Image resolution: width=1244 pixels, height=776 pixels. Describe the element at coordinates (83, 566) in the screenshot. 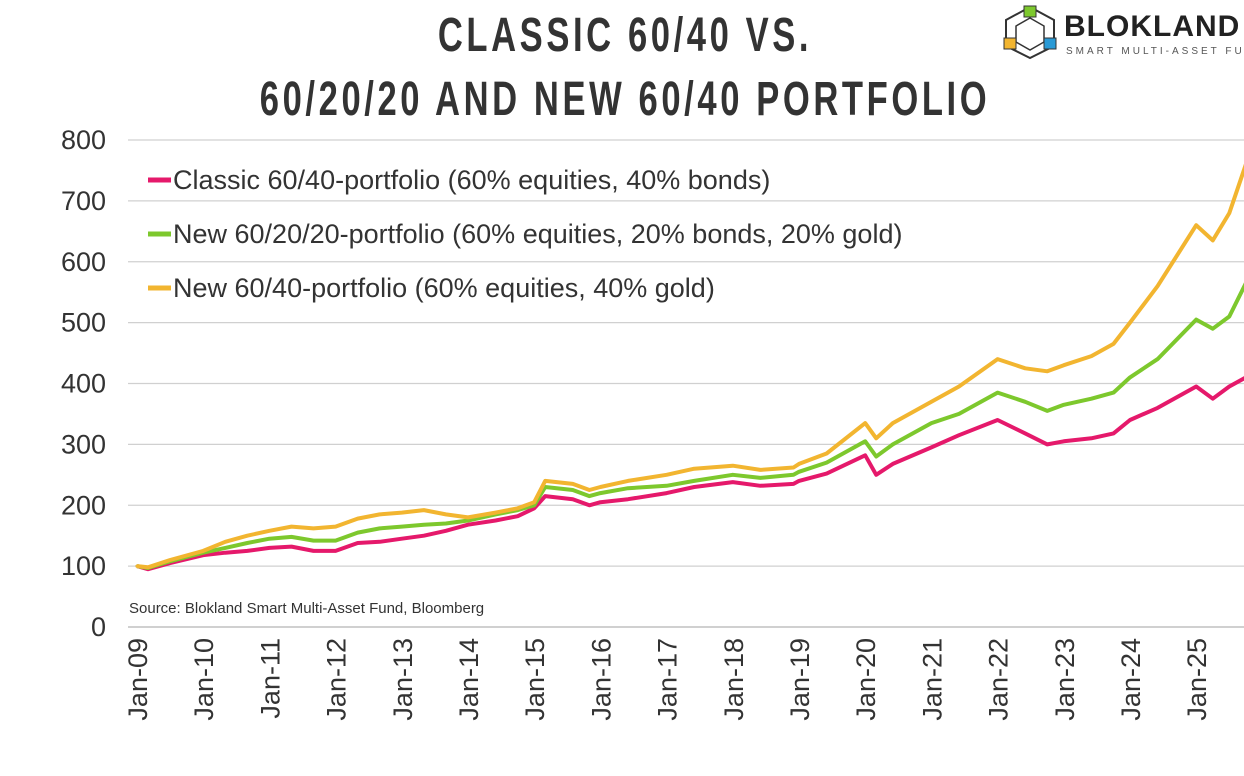

I see `y-tick-label: 100` at that location.